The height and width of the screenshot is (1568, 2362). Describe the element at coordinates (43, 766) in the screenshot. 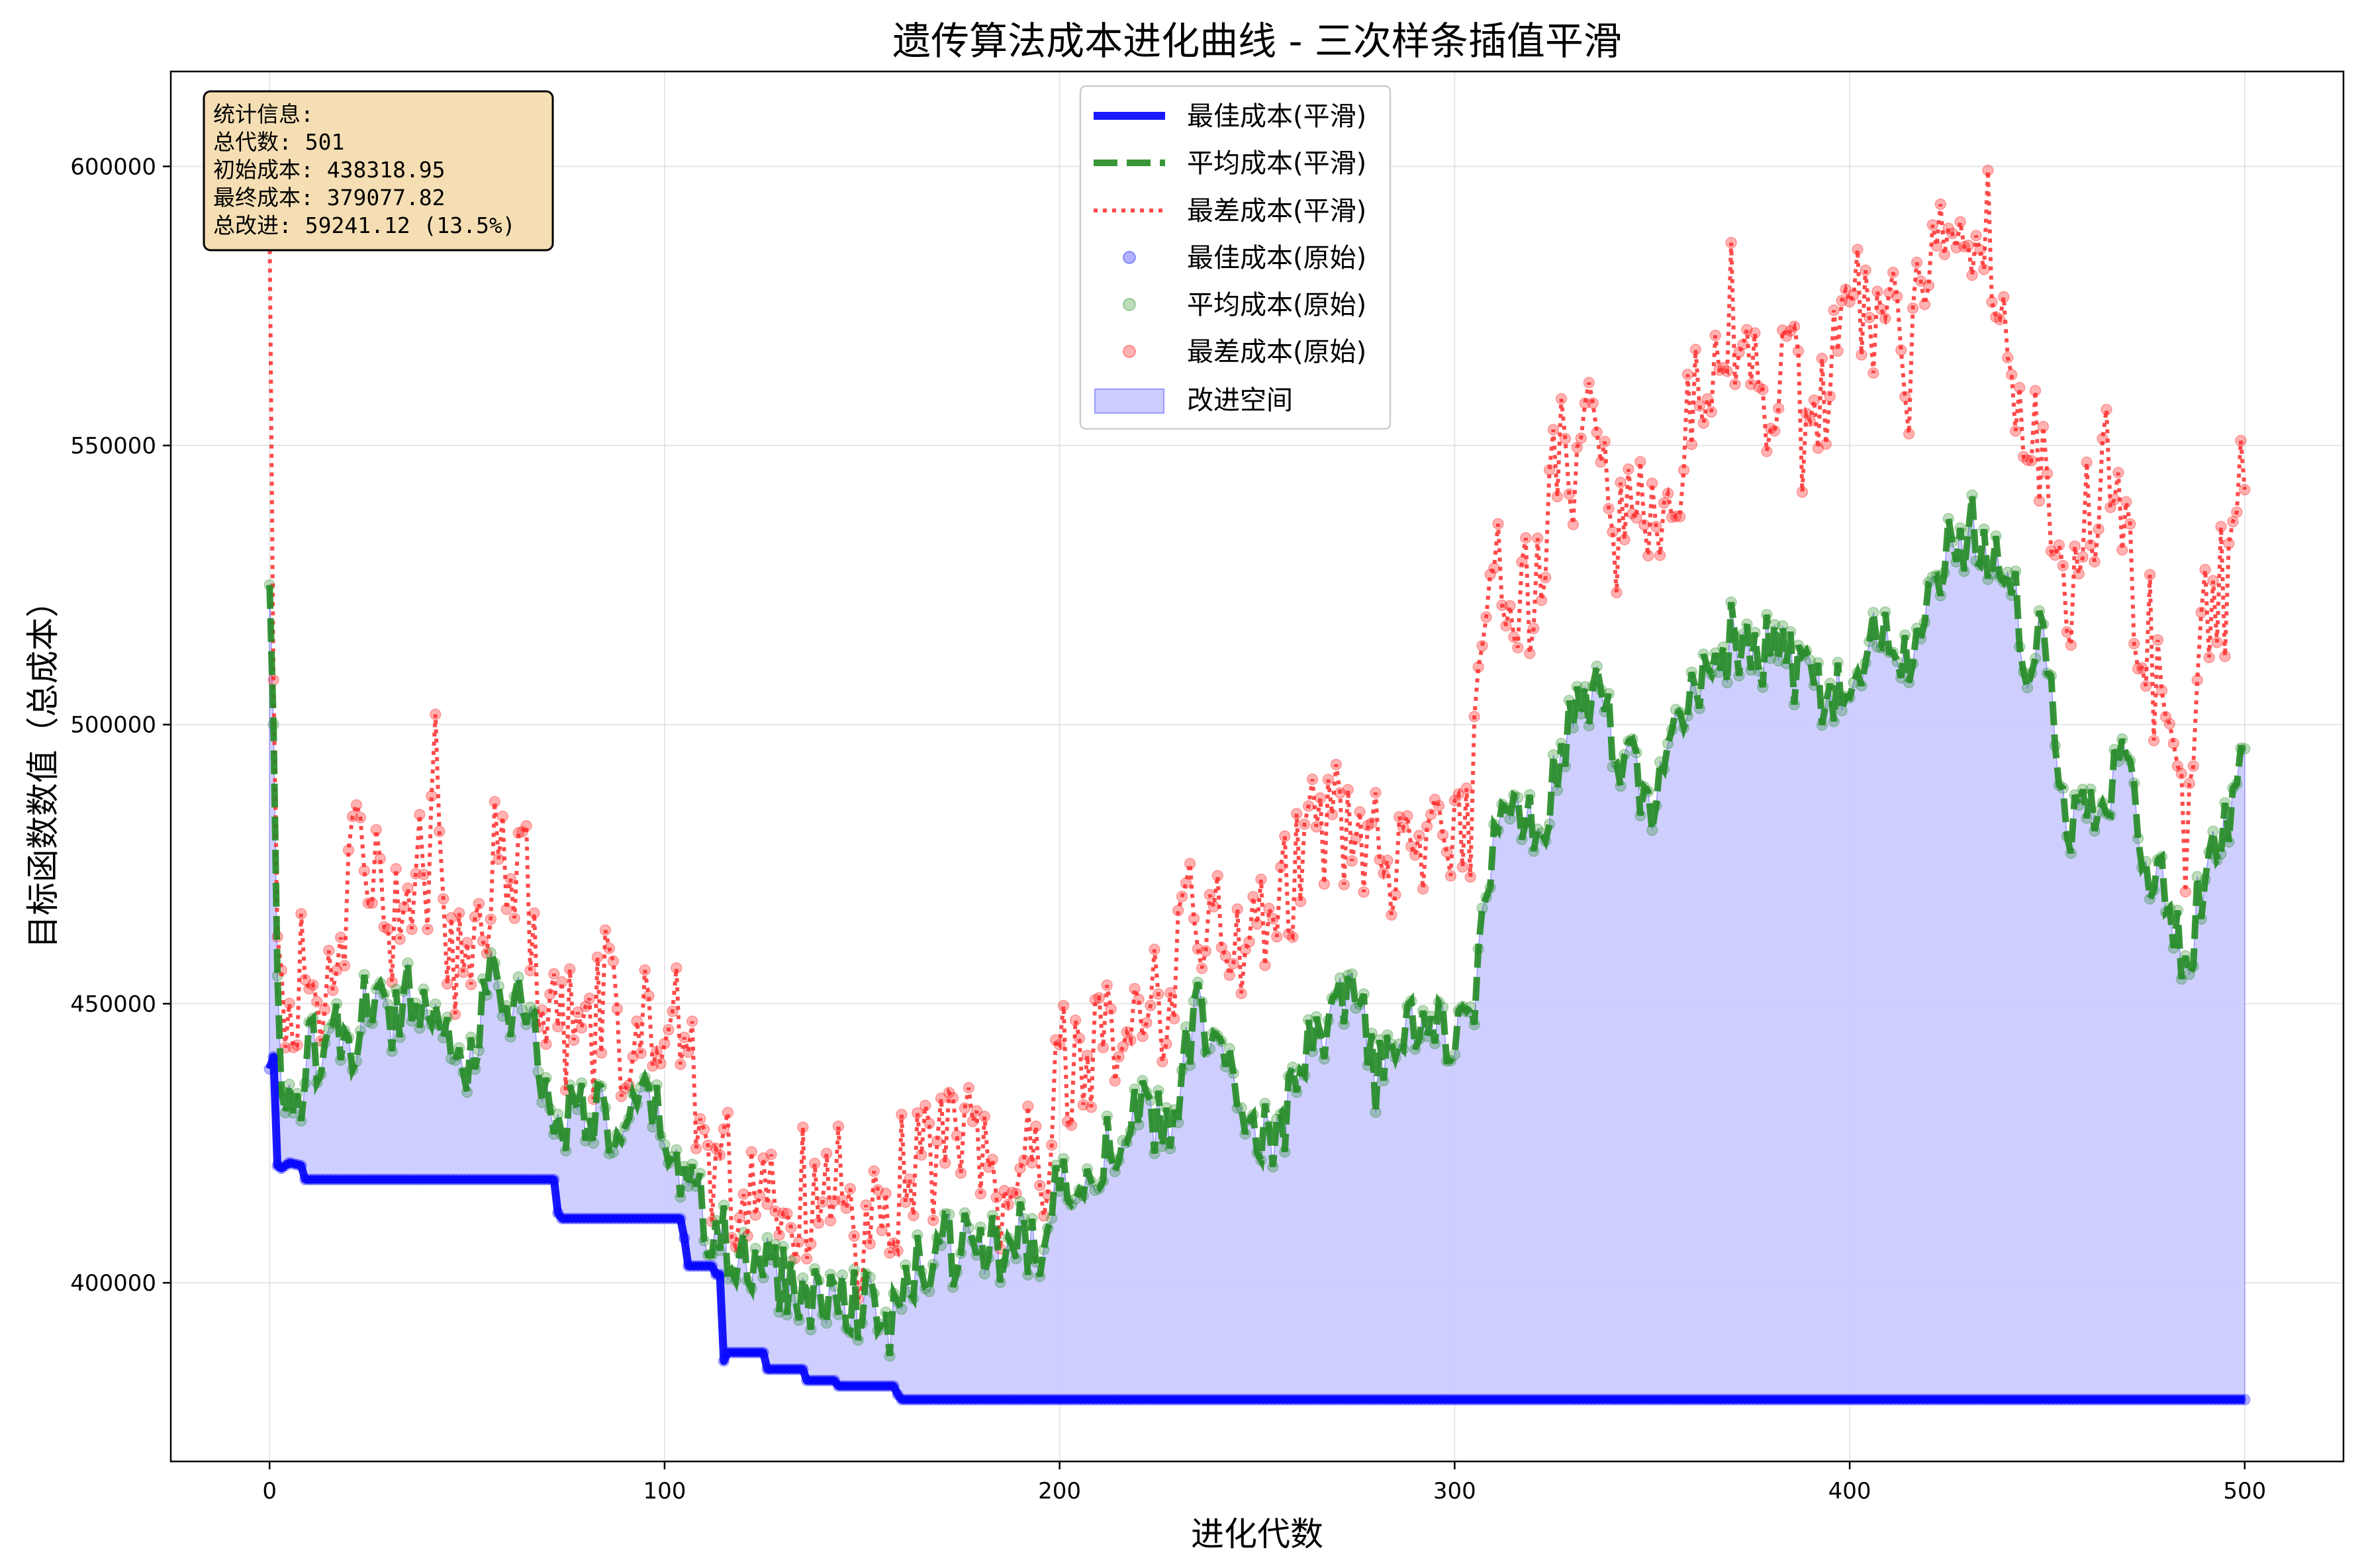

I see `y-axis-label: 目标函数数值（总成本）` at that location.